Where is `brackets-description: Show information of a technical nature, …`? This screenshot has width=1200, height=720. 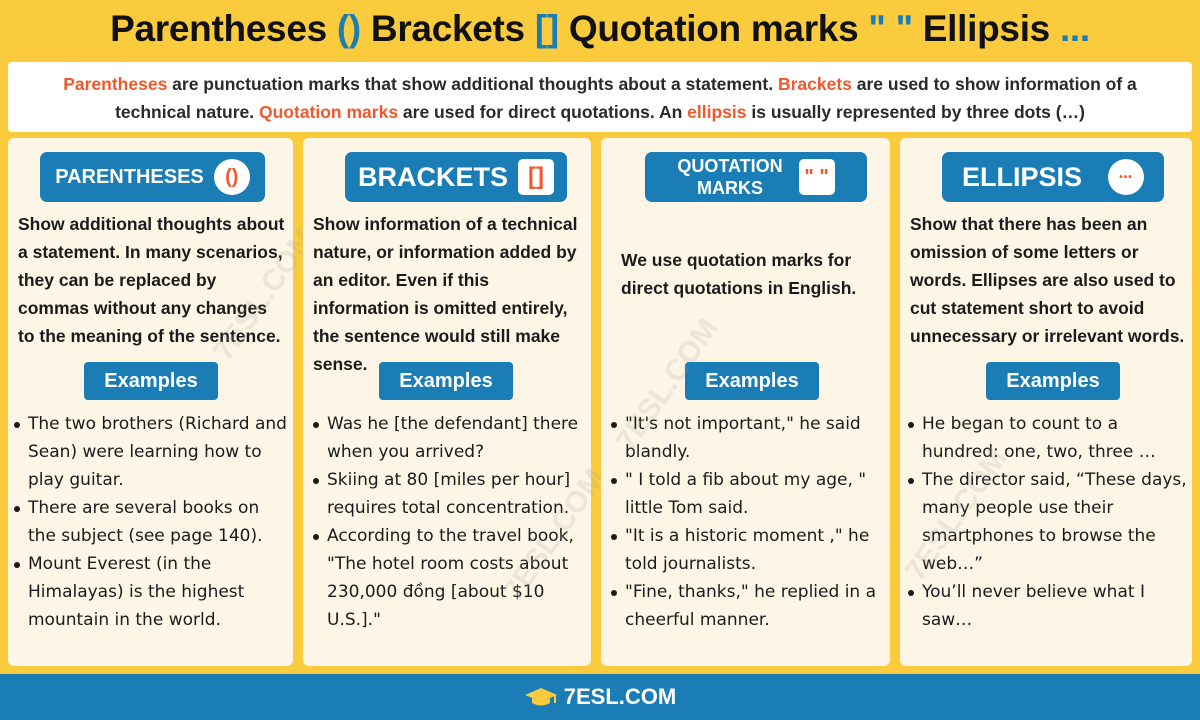 brackets-description: Show information of a technical nature, … is located at coordinates (445, 294).